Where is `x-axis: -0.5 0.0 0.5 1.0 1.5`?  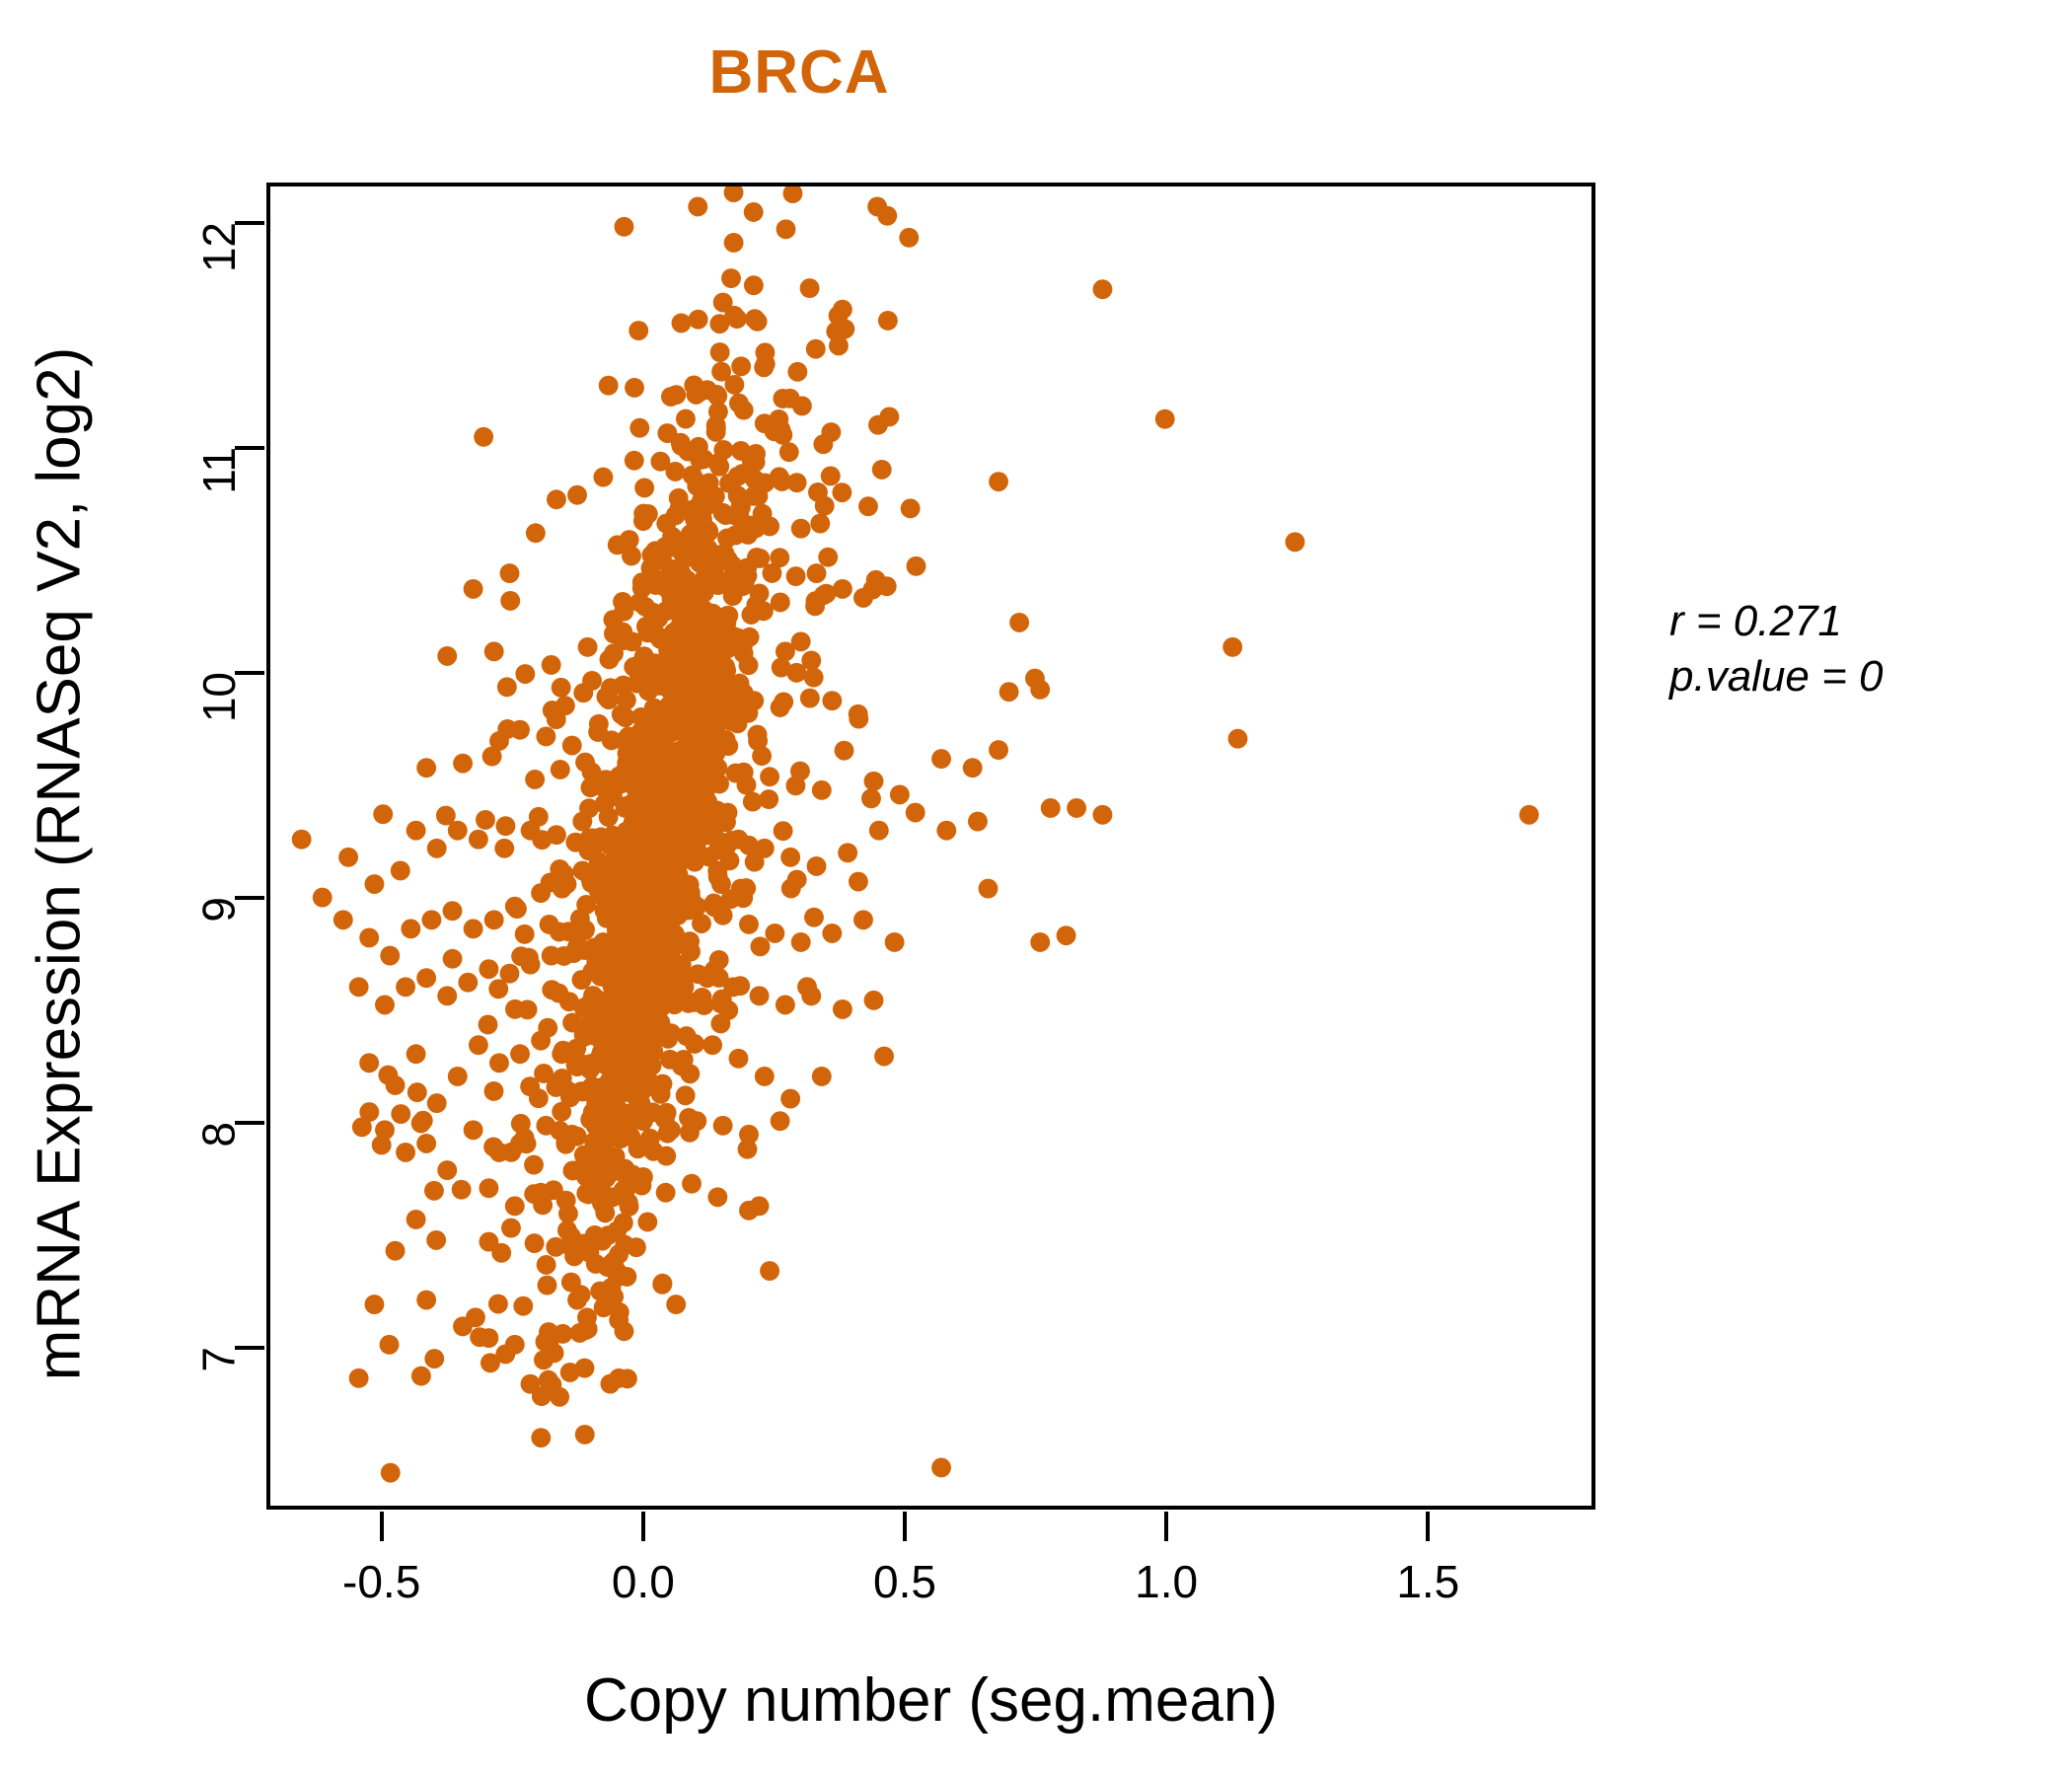 x-axis: -0.5 0.0 0.5 1.0 1.5 is located at coordinates (931, 1571).